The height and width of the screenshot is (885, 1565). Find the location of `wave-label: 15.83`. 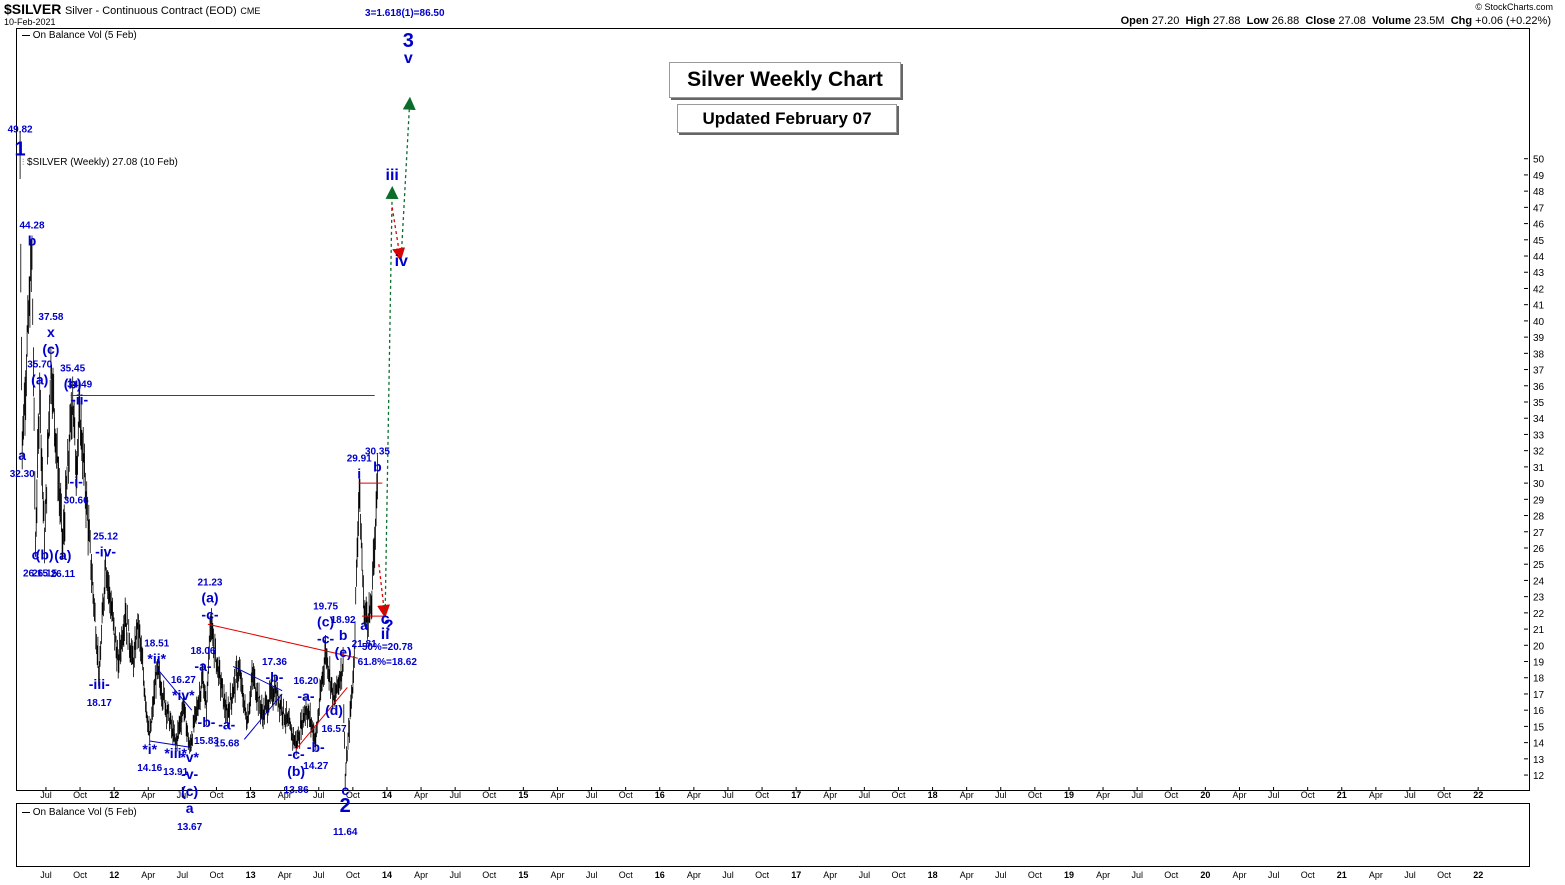

wave-label: 15.83 is located at coordinates (206, 741).